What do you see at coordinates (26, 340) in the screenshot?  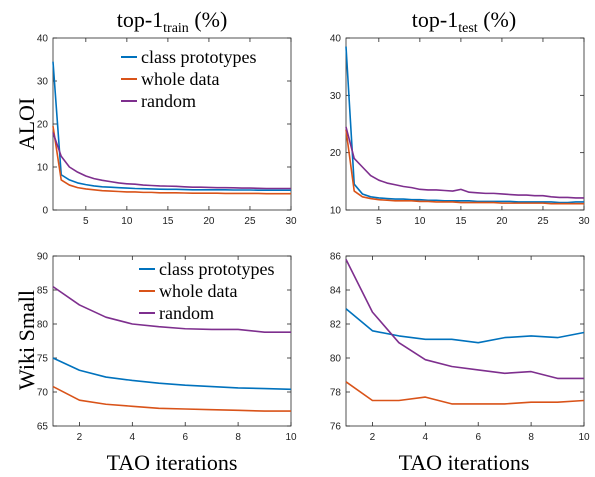 I see `row-label-wiki-small: Wiki Small` at bounding box center [26, 340].